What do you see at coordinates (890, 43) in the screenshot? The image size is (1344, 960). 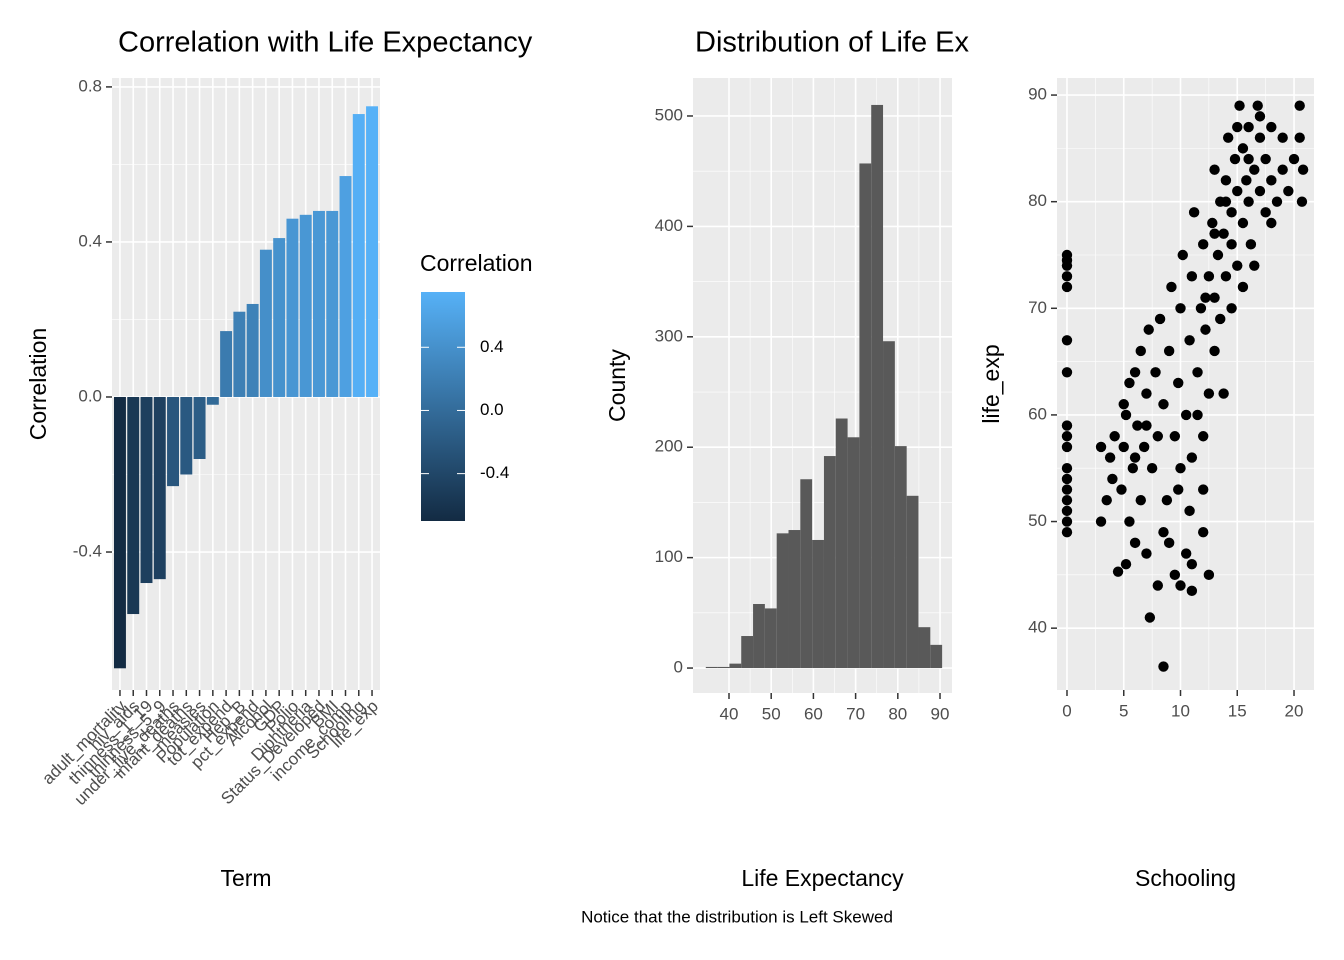 I see `chart-title: Distribution of Life Expectancy` at bounding box center [890, 43].